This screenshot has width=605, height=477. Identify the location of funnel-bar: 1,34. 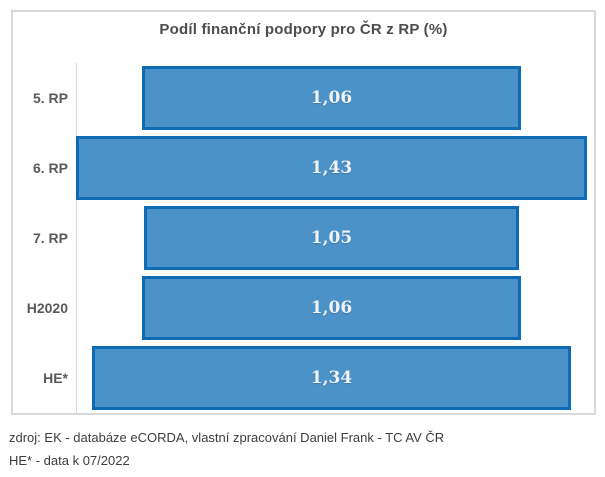
(331, 378).